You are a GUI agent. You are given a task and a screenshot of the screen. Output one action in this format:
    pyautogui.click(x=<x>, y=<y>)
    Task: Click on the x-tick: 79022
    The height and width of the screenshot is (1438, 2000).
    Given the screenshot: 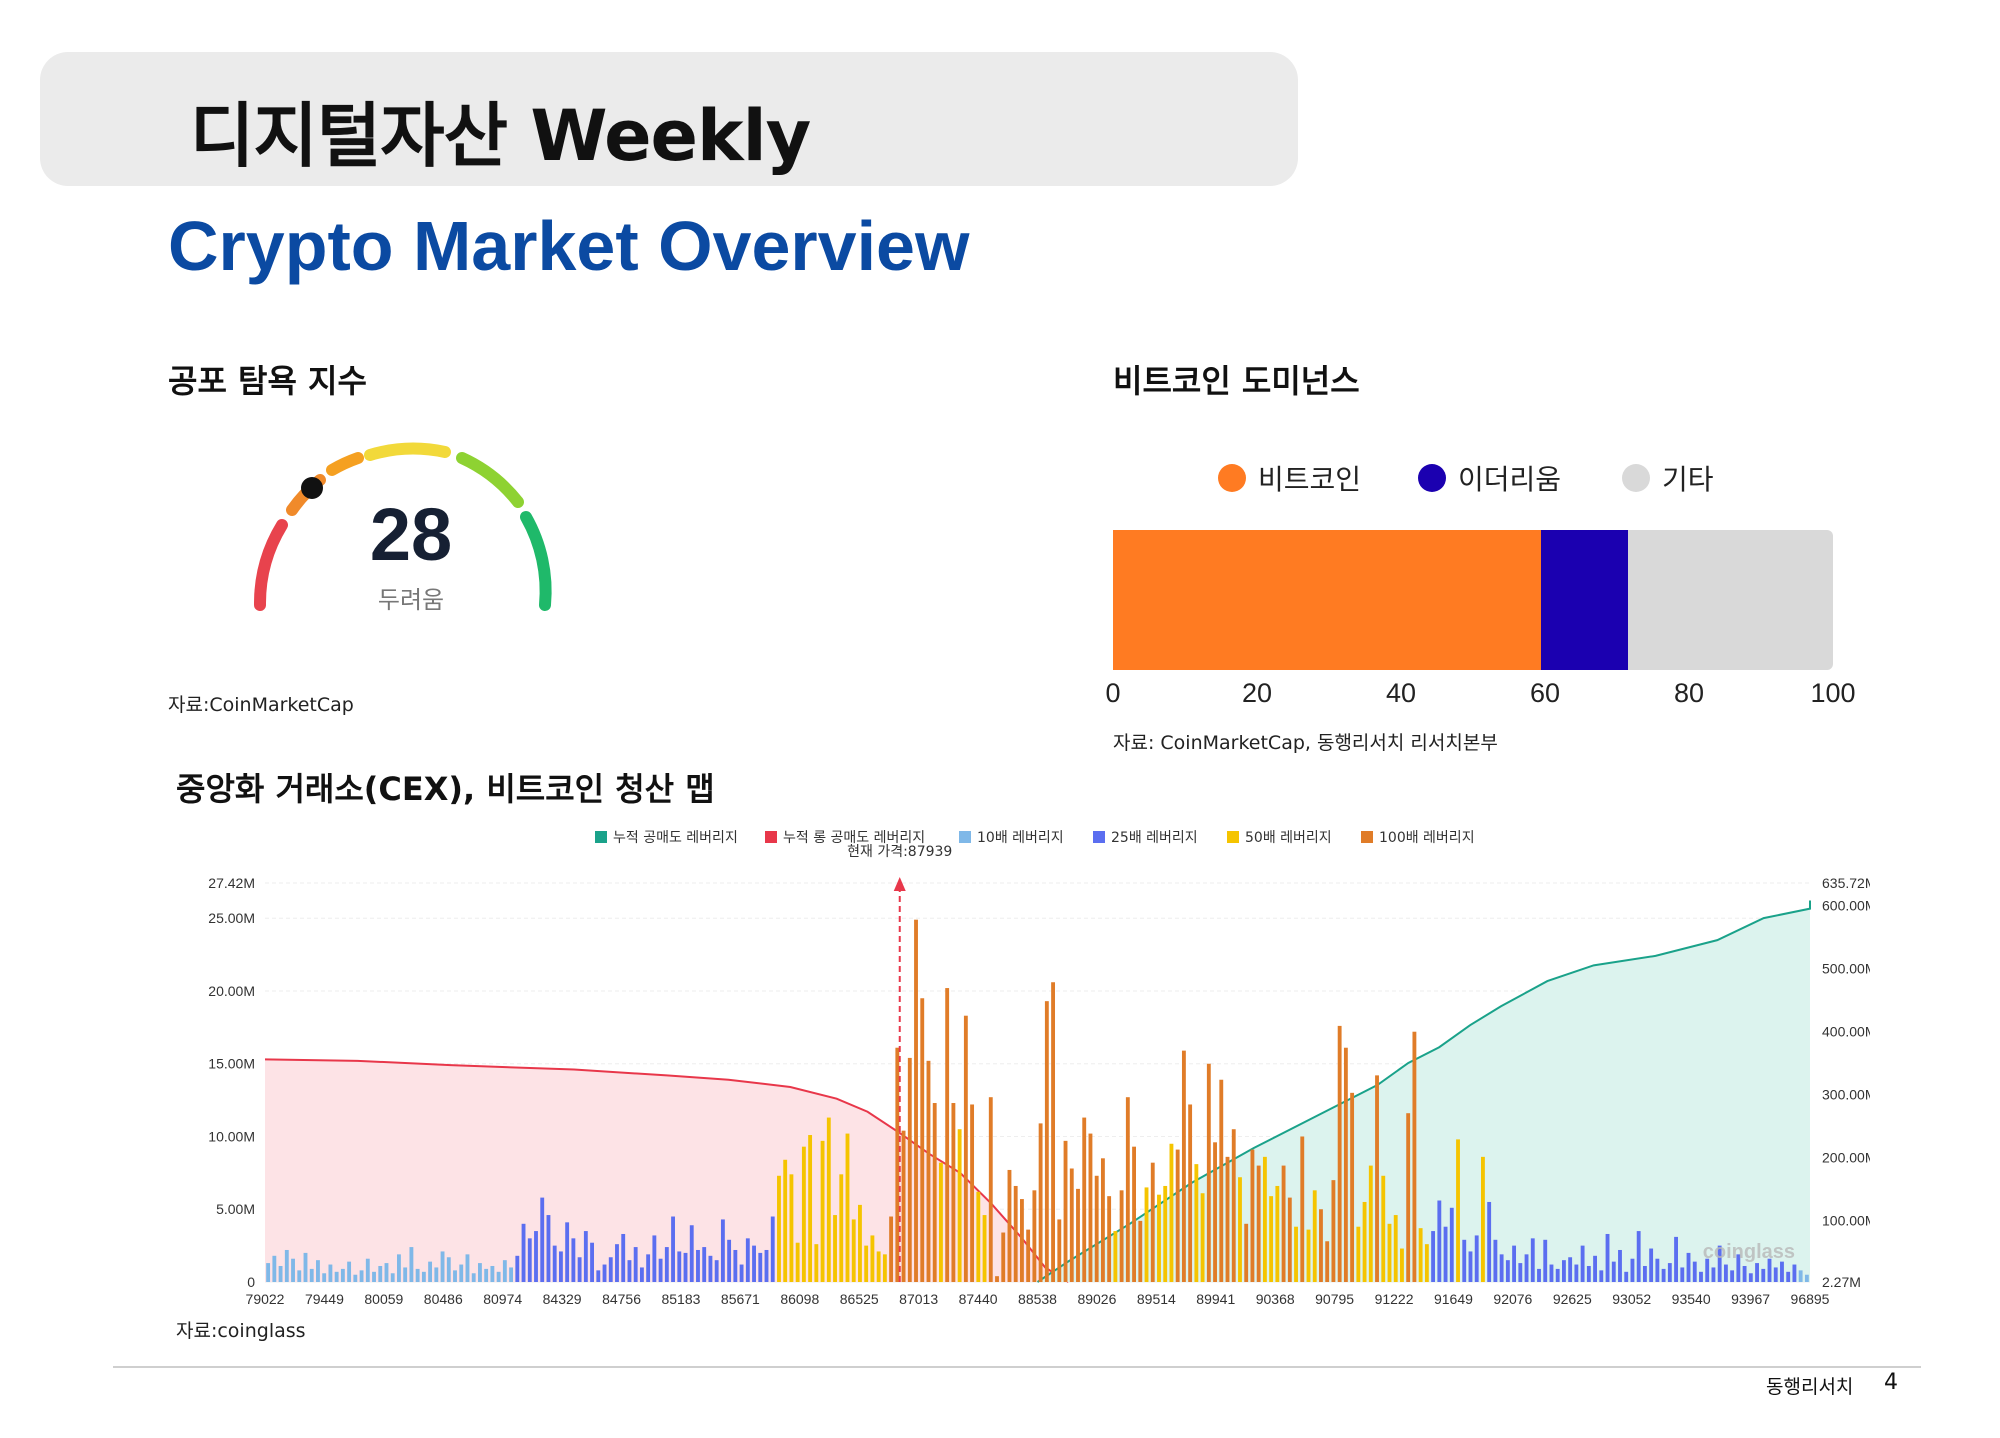 What is the action you would take?
    pyautogui.click(x=265, y=1299)
    